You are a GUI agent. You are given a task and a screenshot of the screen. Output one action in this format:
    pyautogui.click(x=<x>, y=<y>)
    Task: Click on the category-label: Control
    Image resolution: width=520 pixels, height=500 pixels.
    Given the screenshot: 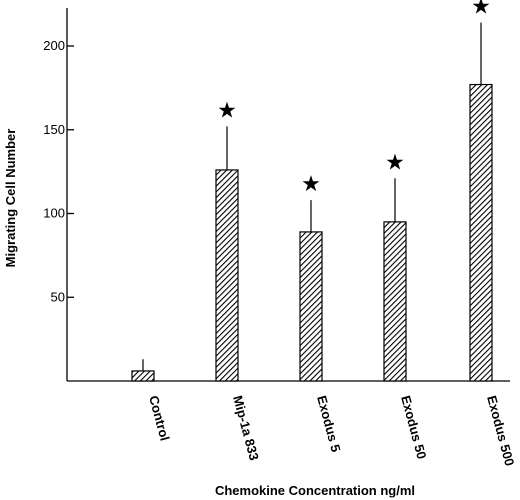 What is the action you would take?
    pyautogui.click(x=159, y=418)
    